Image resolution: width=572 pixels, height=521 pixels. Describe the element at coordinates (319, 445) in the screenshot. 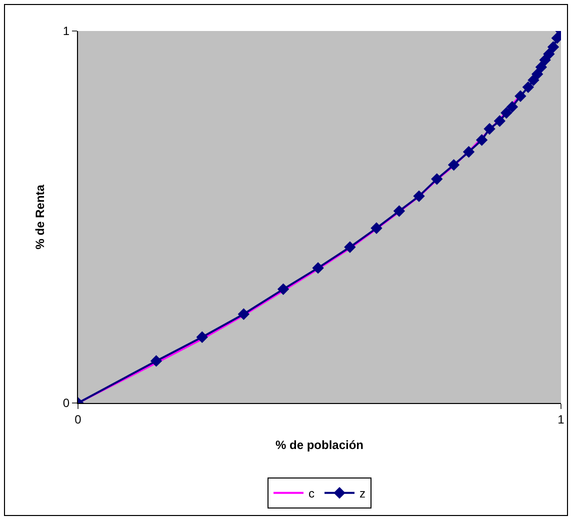

I see `x-axis-title: % de población` at that location.